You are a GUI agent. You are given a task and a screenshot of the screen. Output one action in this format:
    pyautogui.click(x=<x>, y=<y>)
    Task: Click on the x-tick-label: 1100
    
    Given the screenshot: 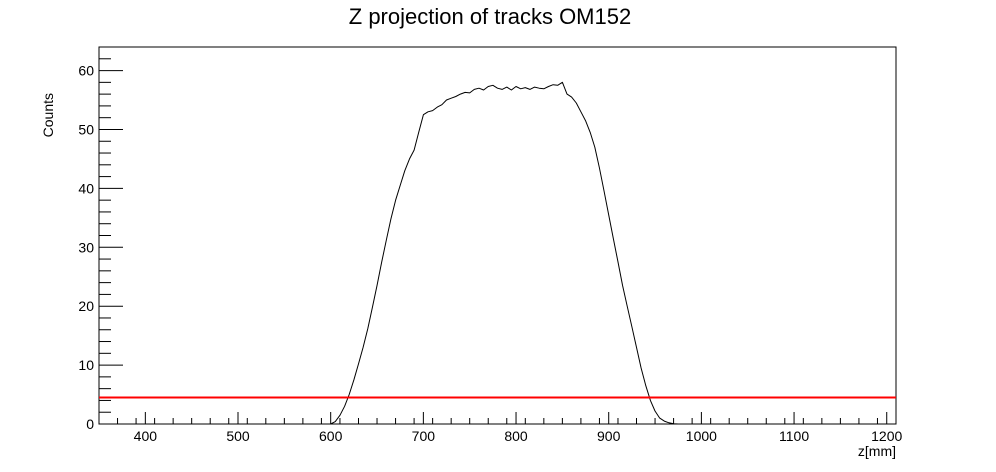 What is the action you would take?
    pyautogui.click(x=794, y=436)
    